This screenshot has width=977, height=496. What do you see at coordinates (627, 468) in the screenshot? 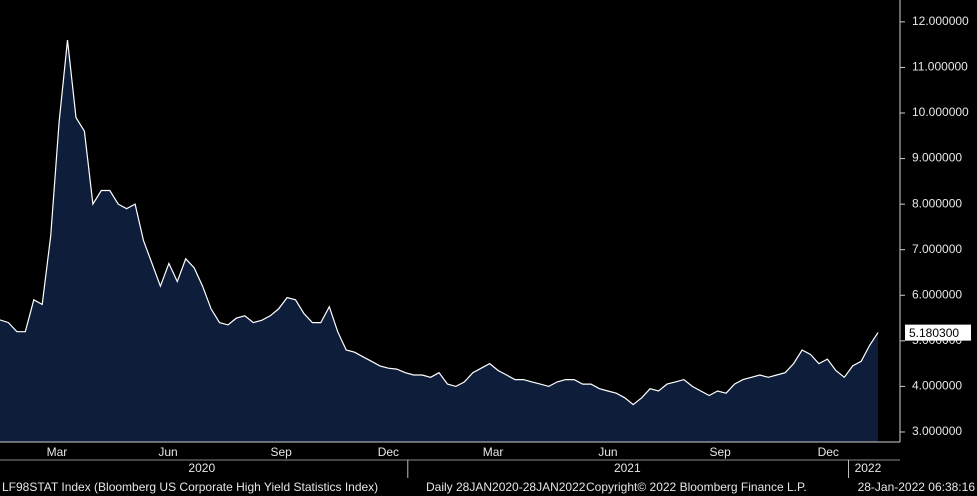
I see `year-label: 2021` at bounding box center [627, 468].